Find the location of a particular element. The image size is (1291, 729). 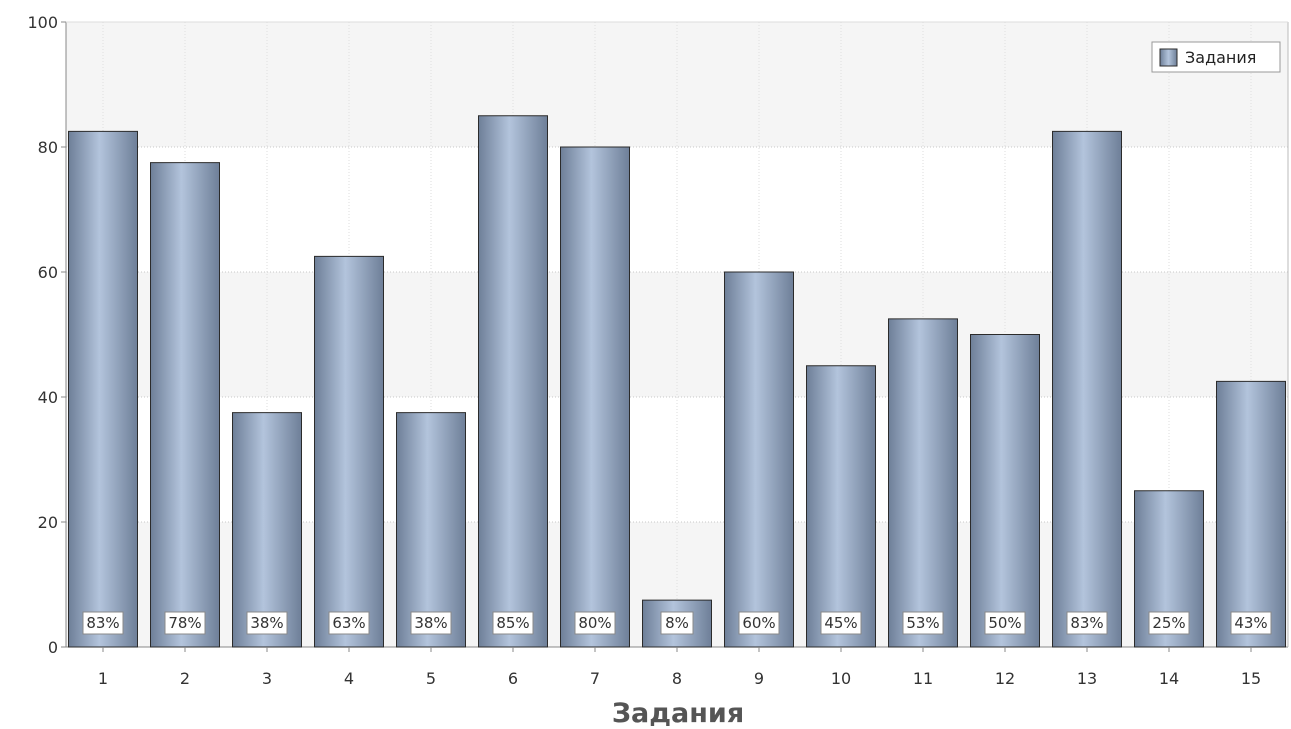

data-label: 78% is located at coordinates (184, 623).